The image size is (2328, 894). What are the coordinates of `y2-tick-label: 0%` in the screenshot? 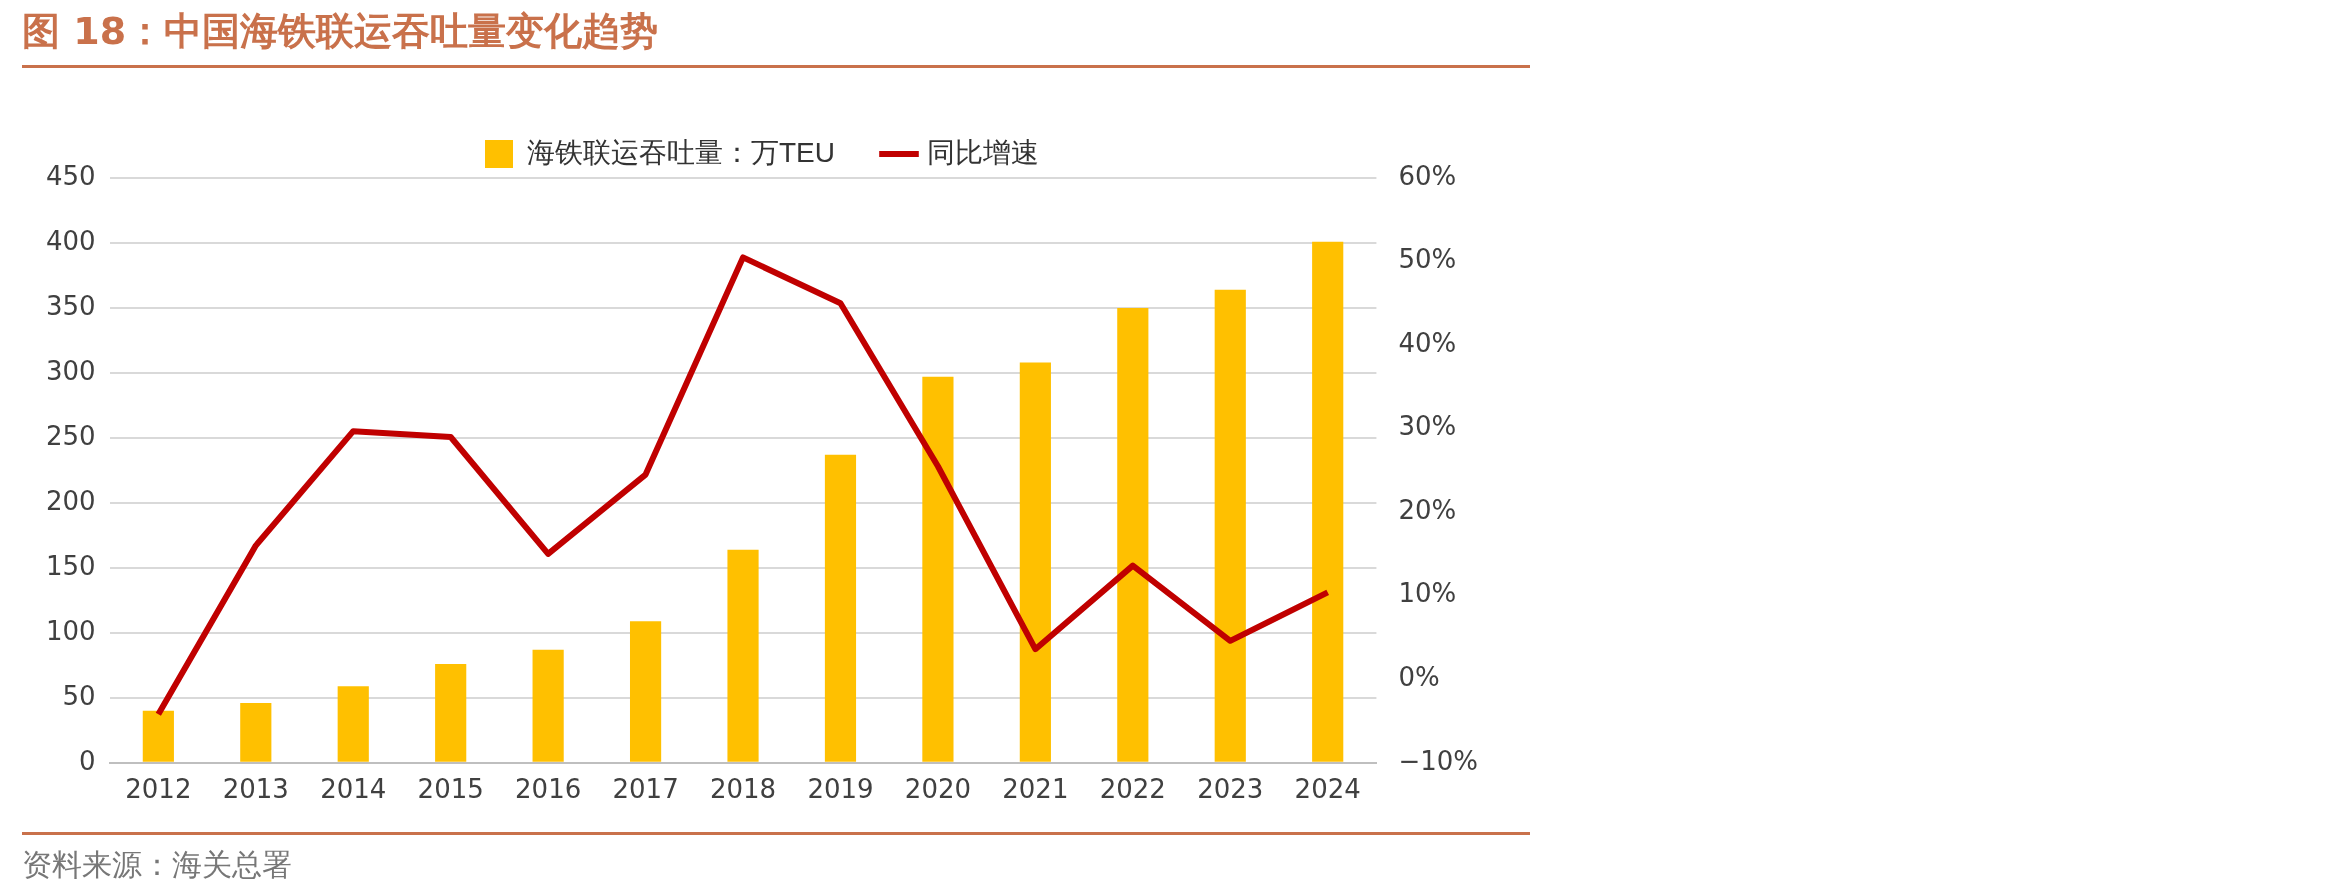 It's located at (1419, 677).